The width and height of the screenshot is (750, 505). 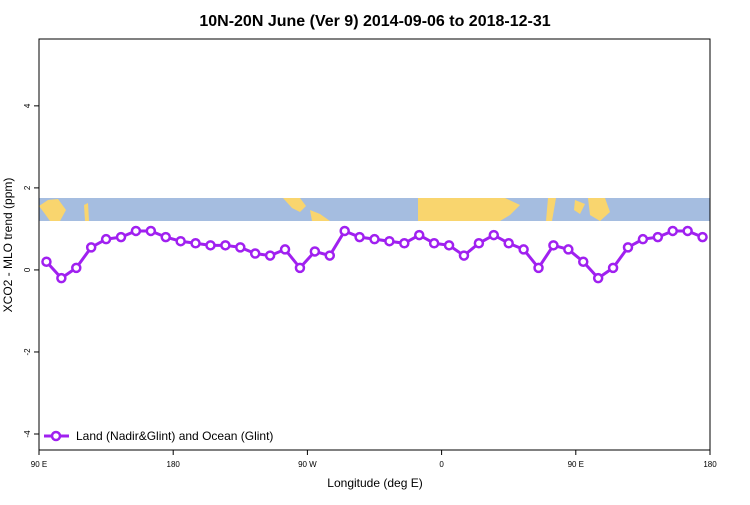 What do you see at coordinates (374, 209) in the screenshot?
I see `map-strip` at bounding box center [374, 209].